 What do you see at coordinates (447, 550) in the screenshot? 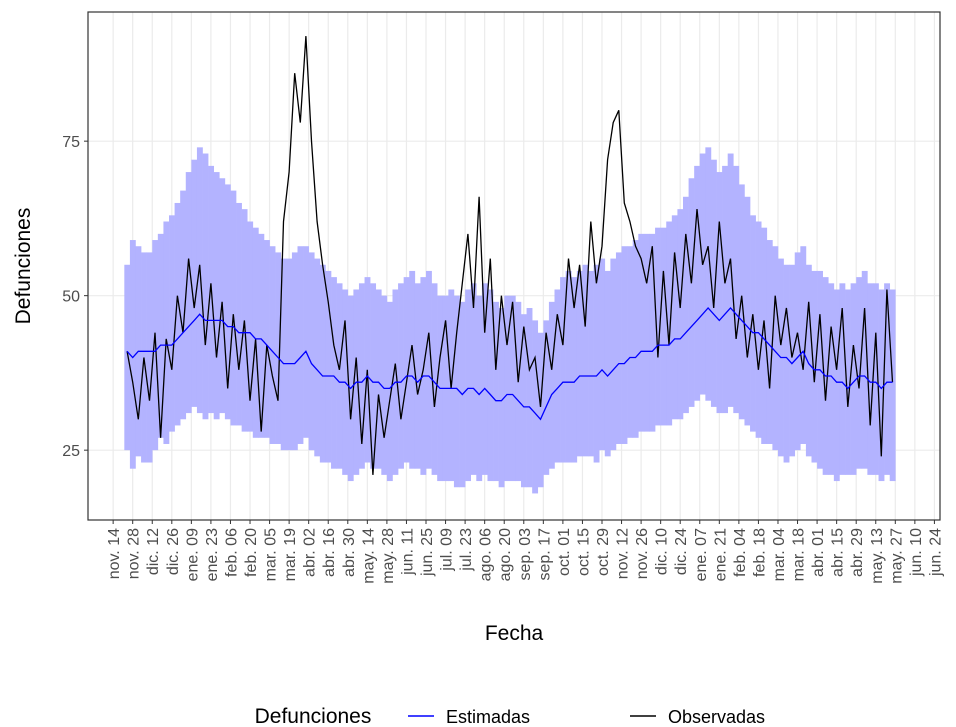
I see `x-tick-label: jul. 09` at bounding box center [447, 550].